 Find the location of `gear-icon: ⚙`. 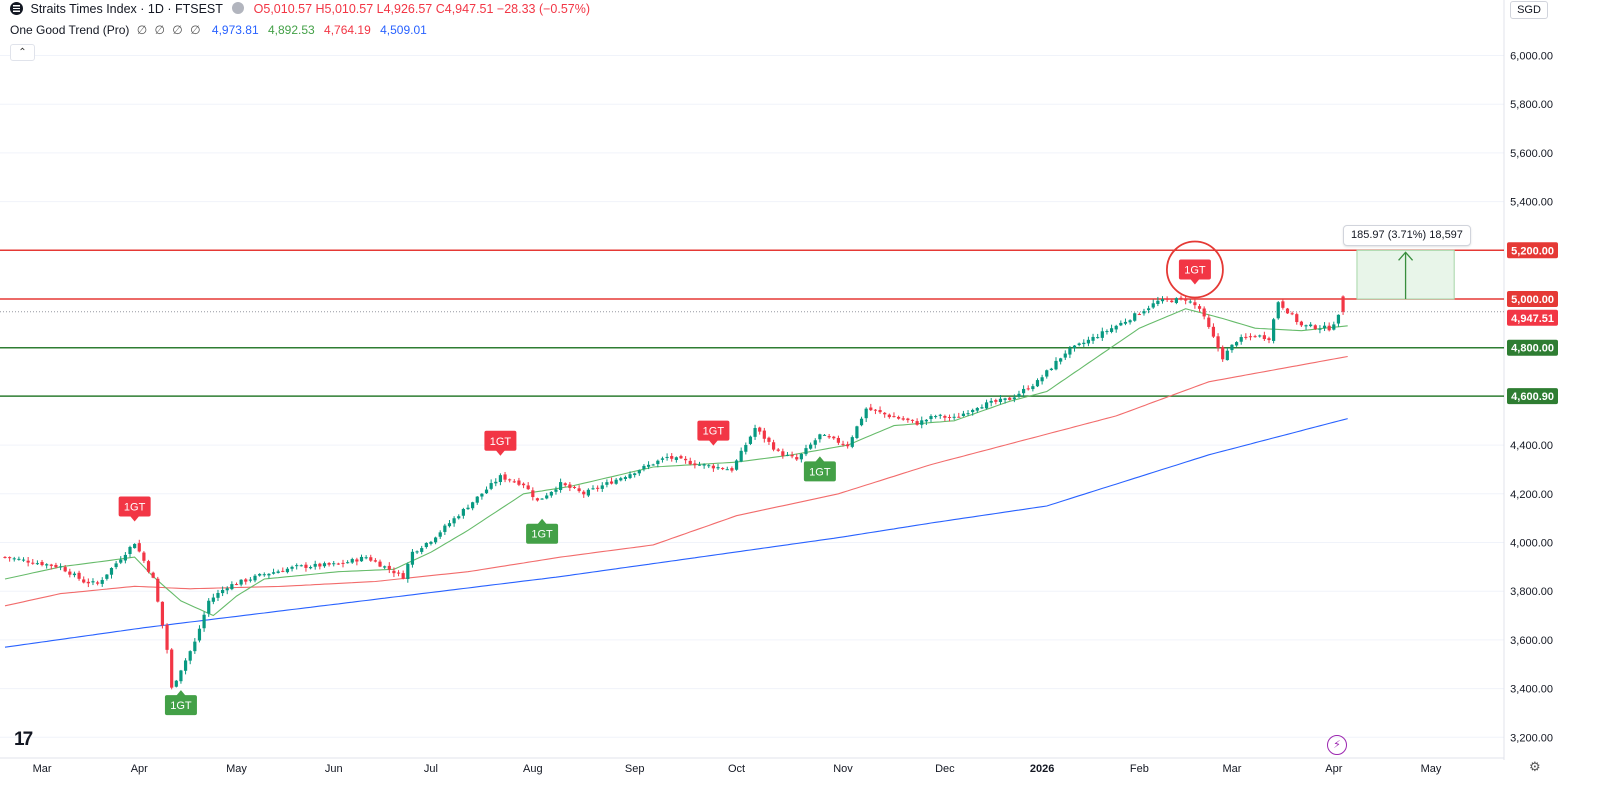

gear-icon: ⚙ is located at coordinates (1535, 766).